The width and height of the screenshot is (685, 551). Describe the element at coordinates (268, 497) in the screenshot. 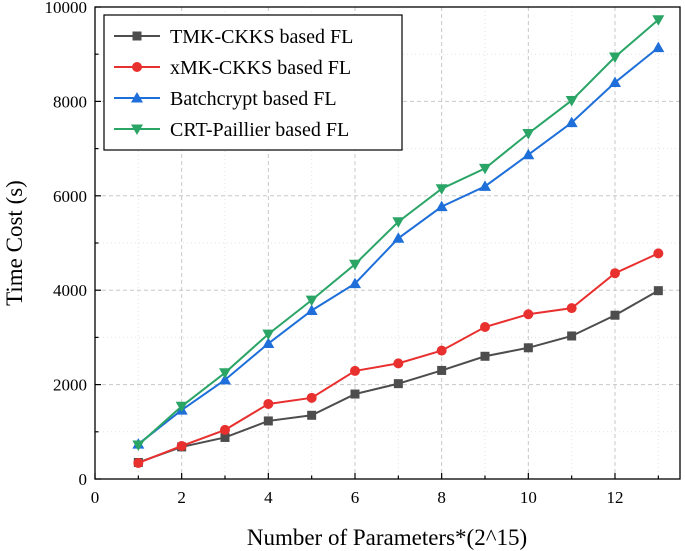

I see `x-tick-label: 4` at that location.